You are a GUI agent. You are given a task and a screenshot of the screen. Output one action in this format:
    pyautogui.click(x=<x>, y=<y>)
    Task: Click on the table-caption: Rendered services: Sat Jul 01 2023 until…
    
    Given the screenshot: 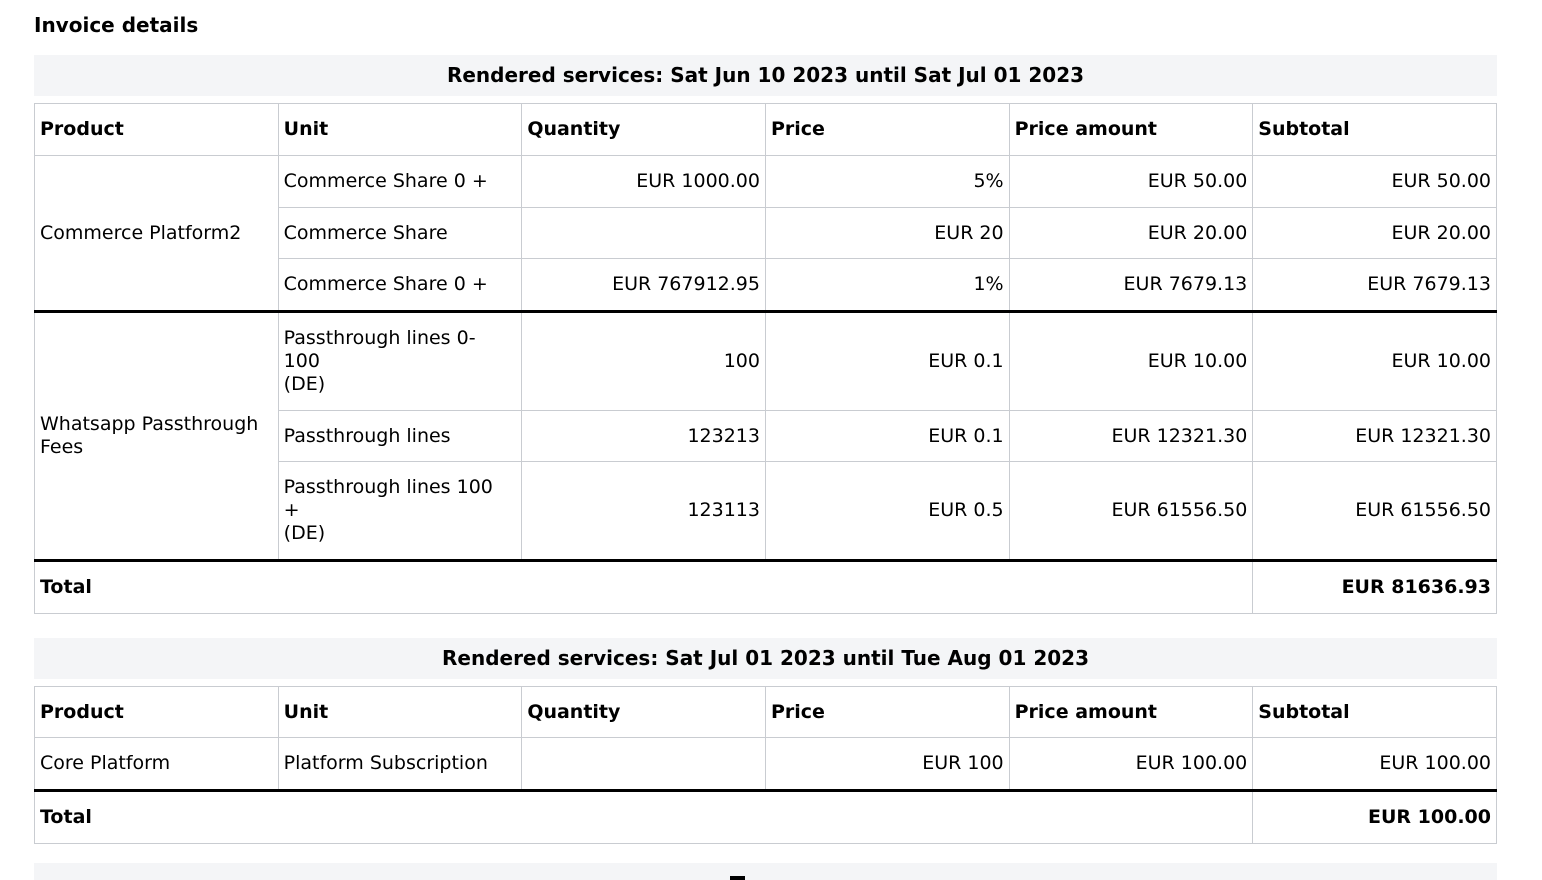 What is the action you would take?
    pyautogui.click(x=765, y=658)
    